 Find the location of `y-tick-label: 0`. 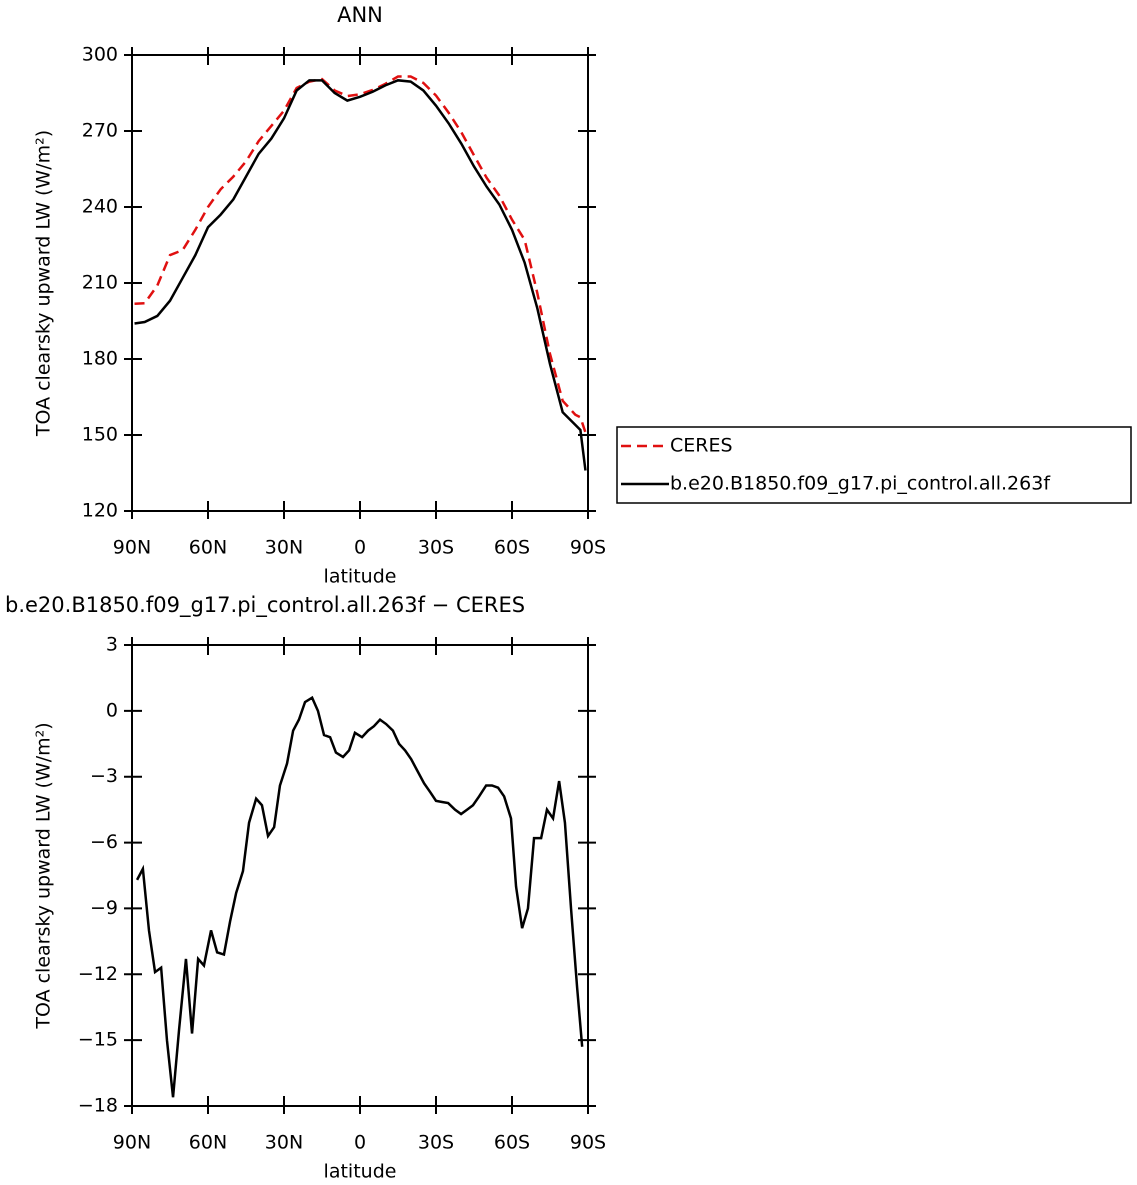

y-tick-label: 0 is located at coordinates (112, 710).